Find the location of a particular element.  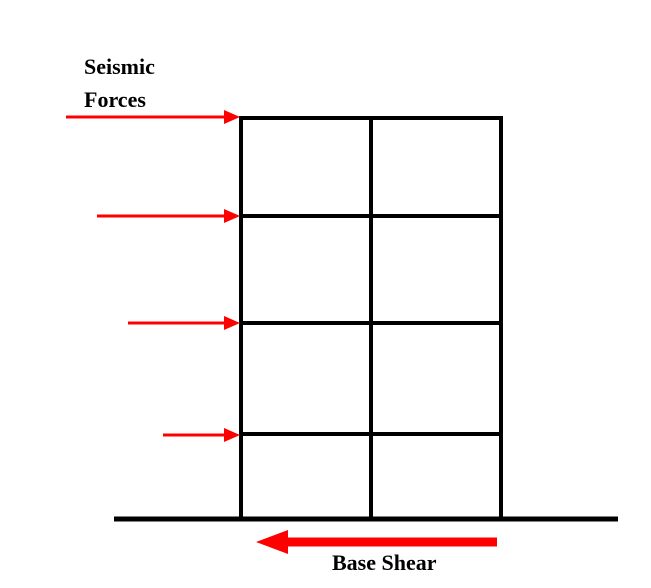

base-shear-arrow is located at coordinates (376, 542).